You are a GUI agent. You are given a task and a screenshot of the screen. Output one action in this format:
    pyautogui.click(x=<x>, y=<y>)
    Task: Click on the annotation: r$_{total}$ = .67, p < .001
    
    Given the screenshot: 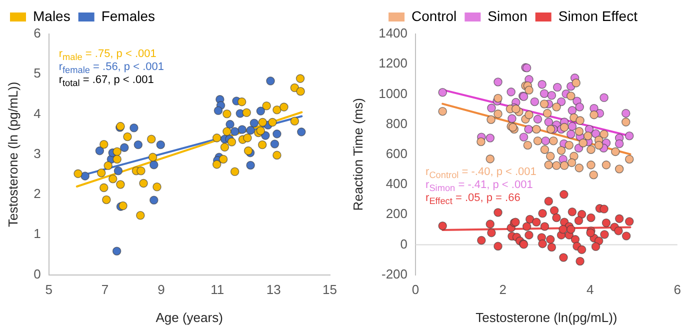 What is the action you would take?
    pyautogui.click(x=106, y=82)
    